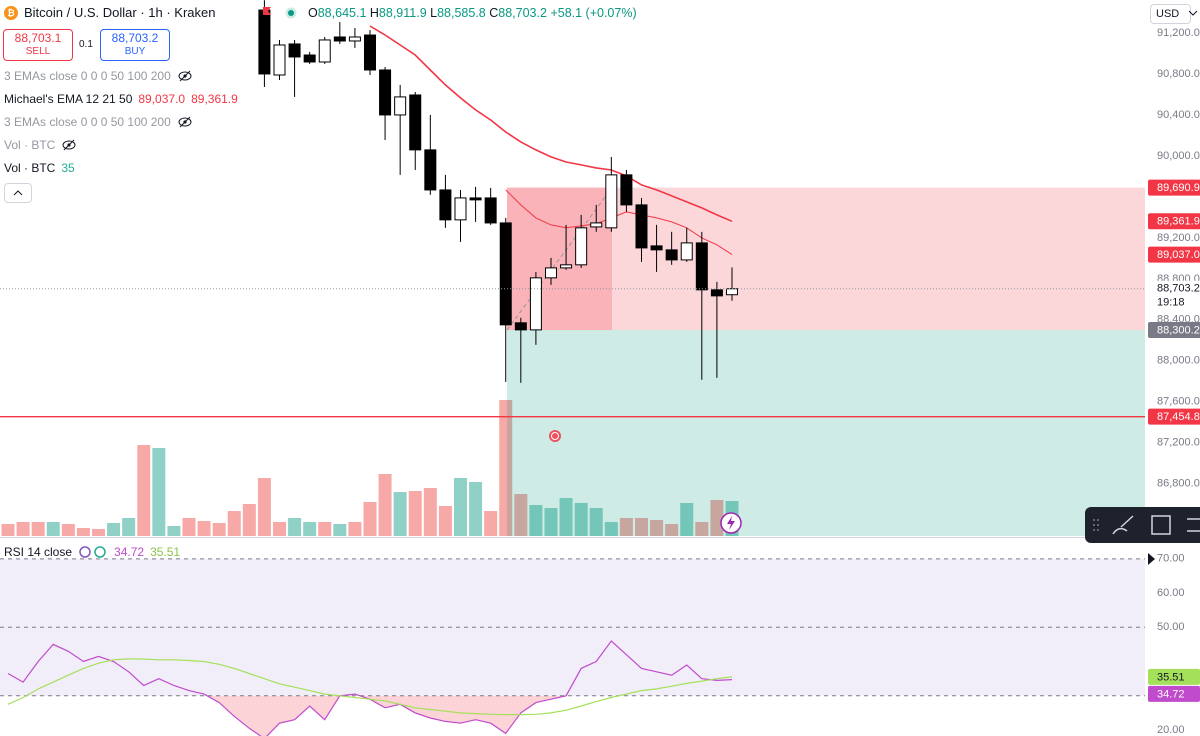 Image resolution: width=1200 pixels, height=736 pixels. I want to click on currency-button: USD, so click(1170, 14).